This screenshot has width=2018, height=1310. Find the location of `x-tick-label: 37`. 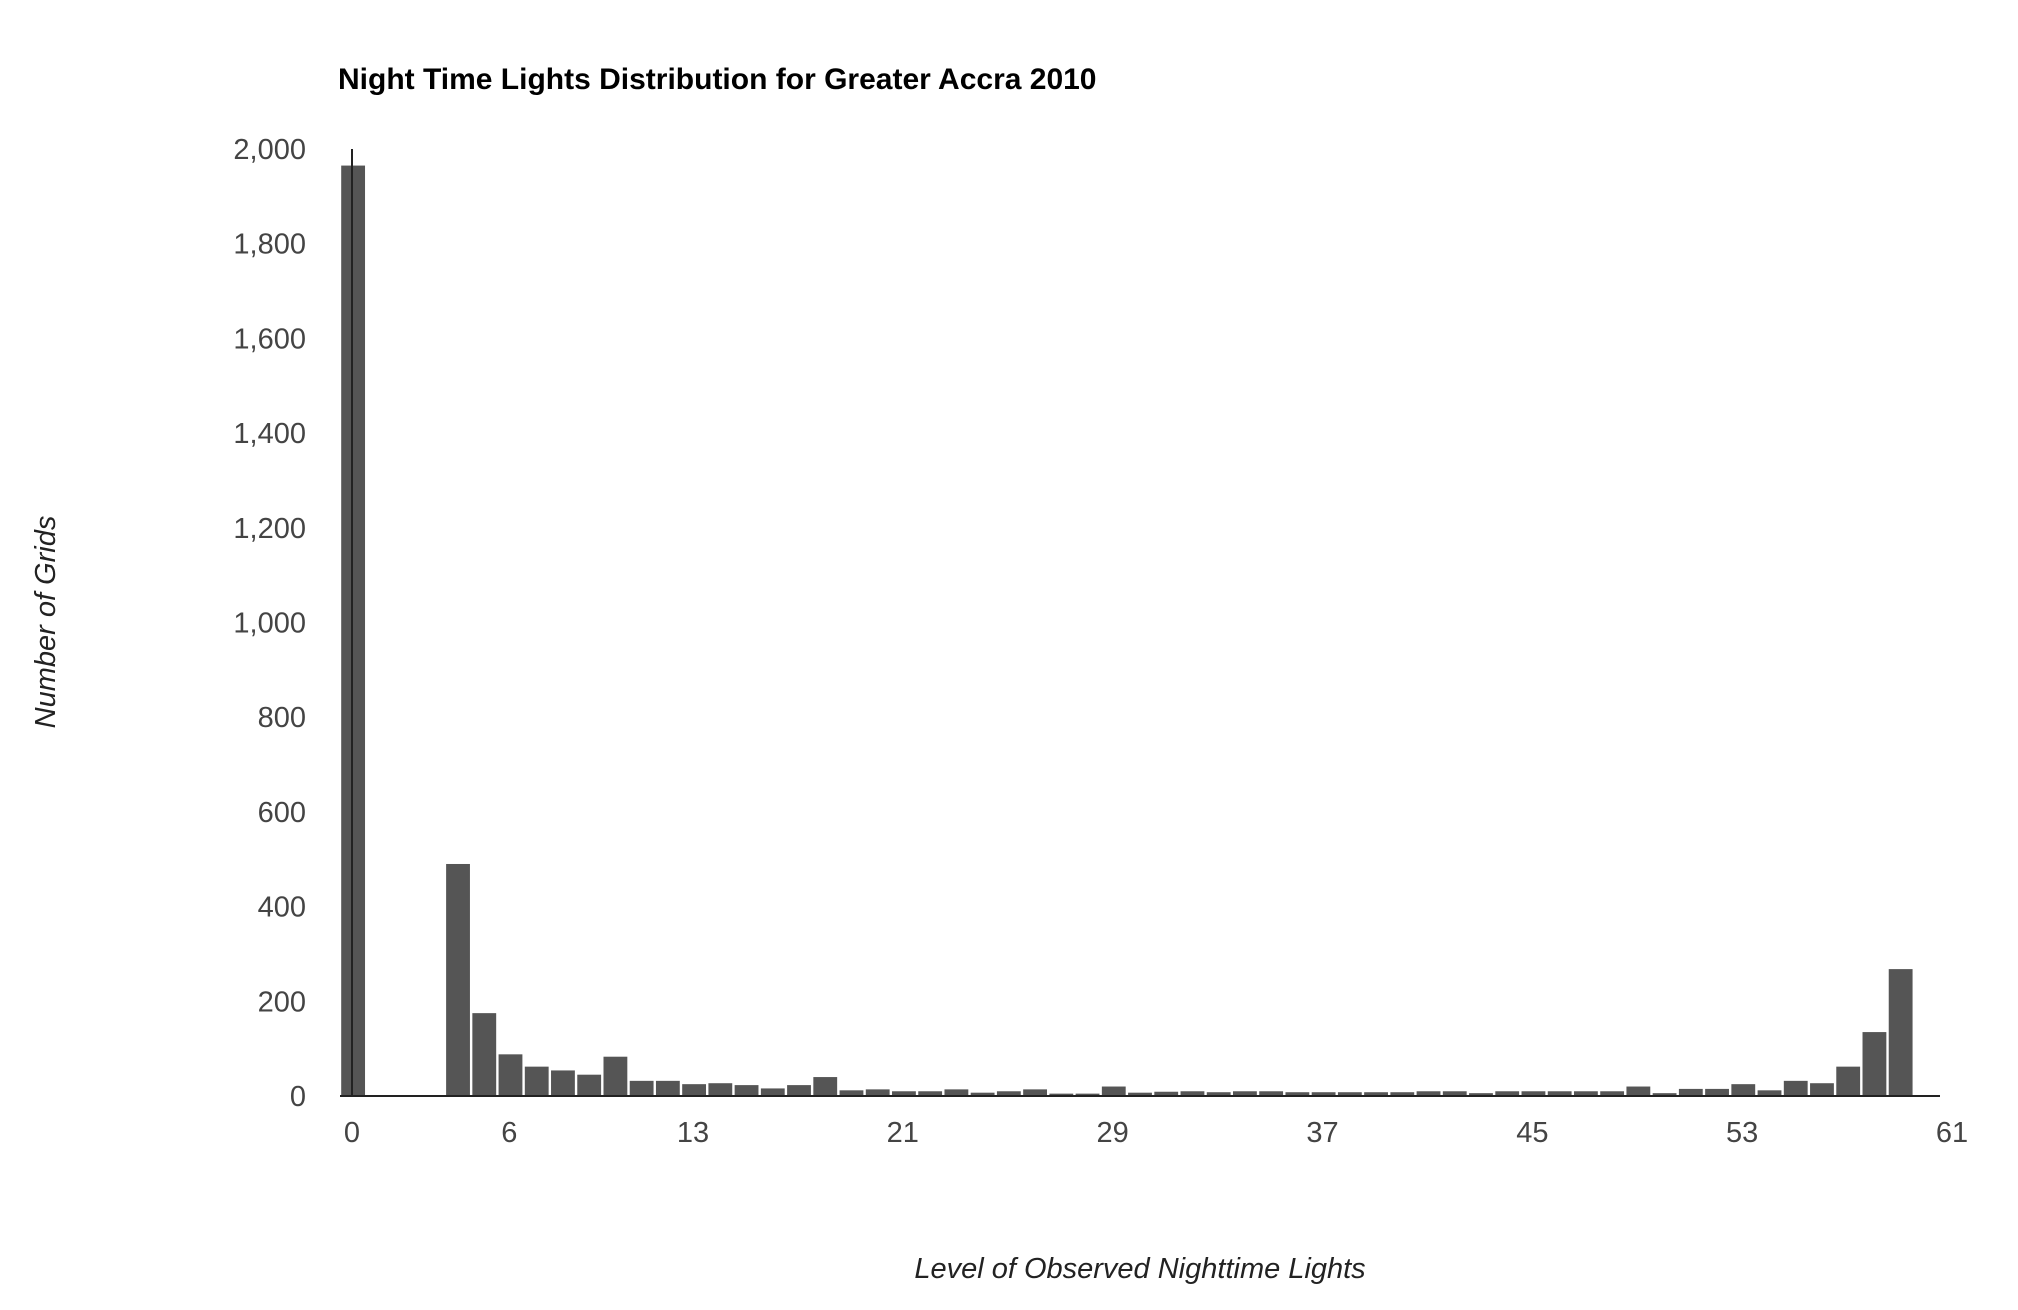

x-tick-label: 37 is located at coordinates (1322, 1133).